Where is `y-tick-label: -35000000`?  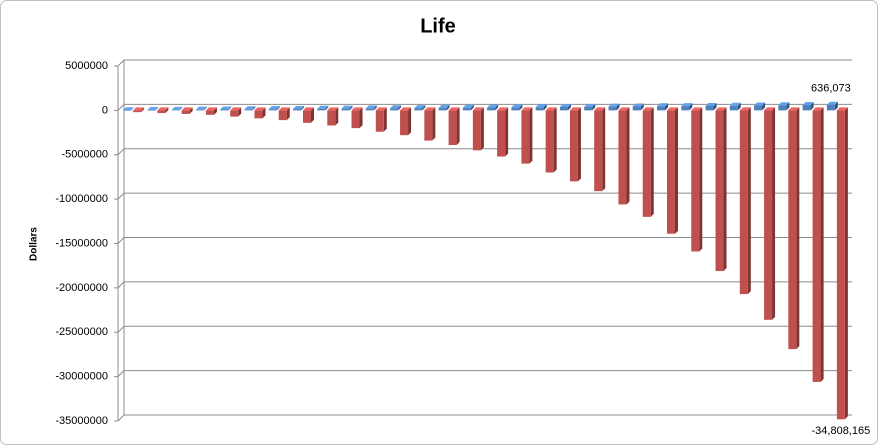
y-tick-label: -35000000 is located at coordinates (81, 421).